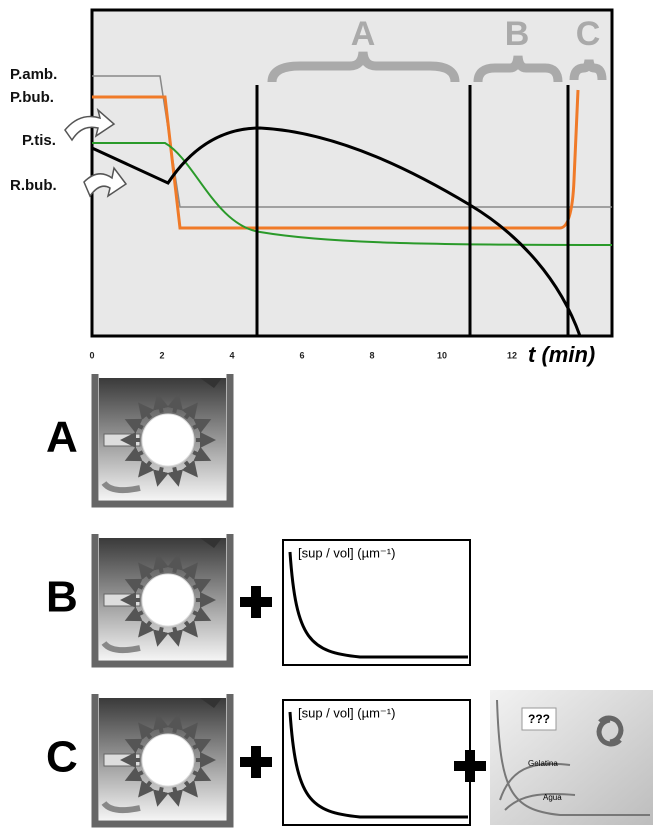  I want to click on x-tick-label: 8, so click(371, 355).